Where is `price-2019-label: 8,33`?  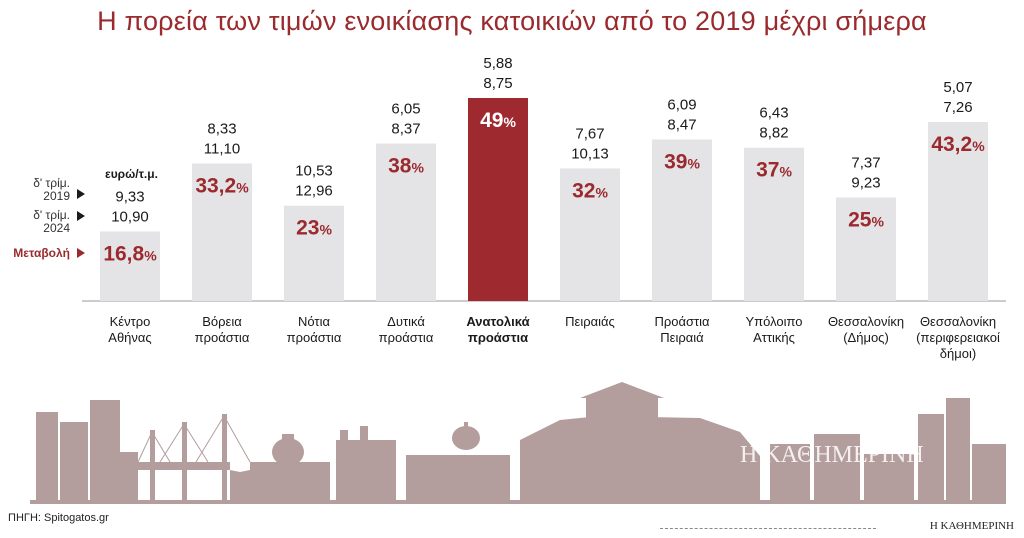 price-2019-label: 8,33 is located at coordinates (221, 128).